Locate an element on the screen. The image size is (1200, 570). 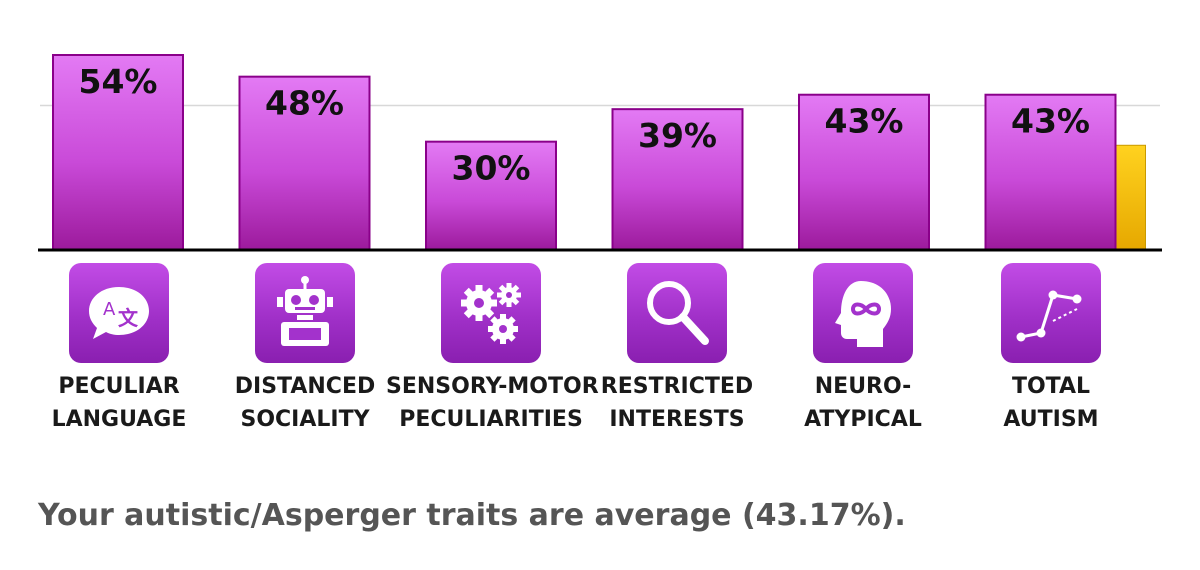
category-label-line: SOCIALITY is located at coordinates (305, 419).